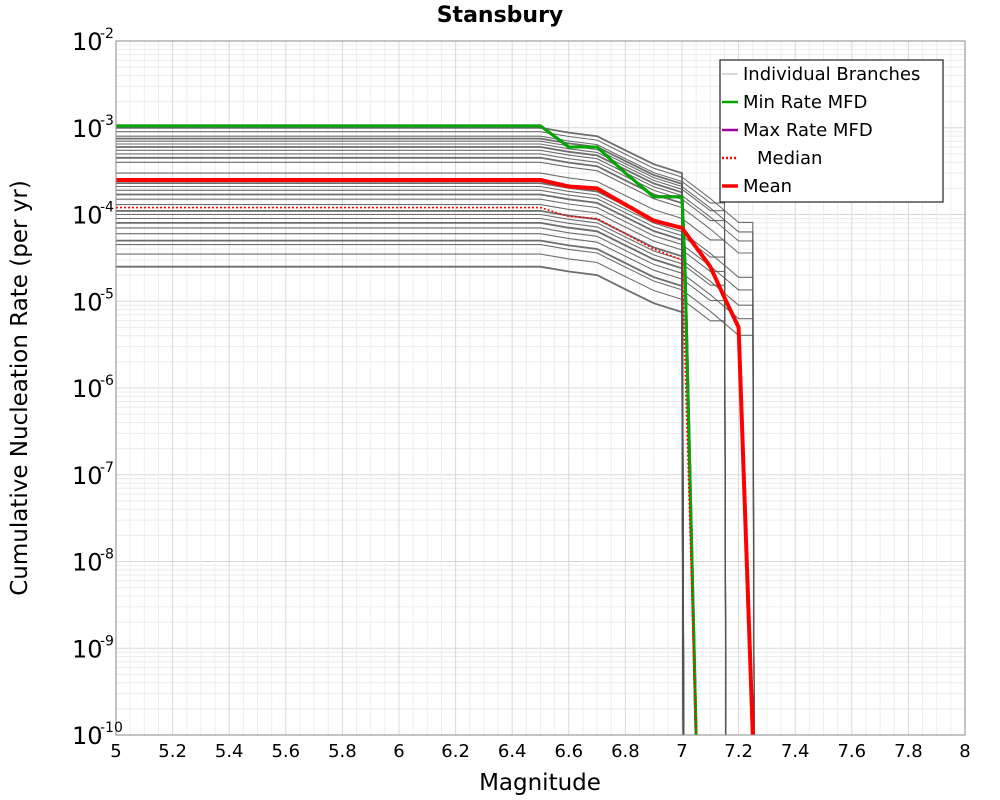 This screenshot has width=1000, height=800. I want to click on y-tick-label: 10⁻², so click(93, 41).